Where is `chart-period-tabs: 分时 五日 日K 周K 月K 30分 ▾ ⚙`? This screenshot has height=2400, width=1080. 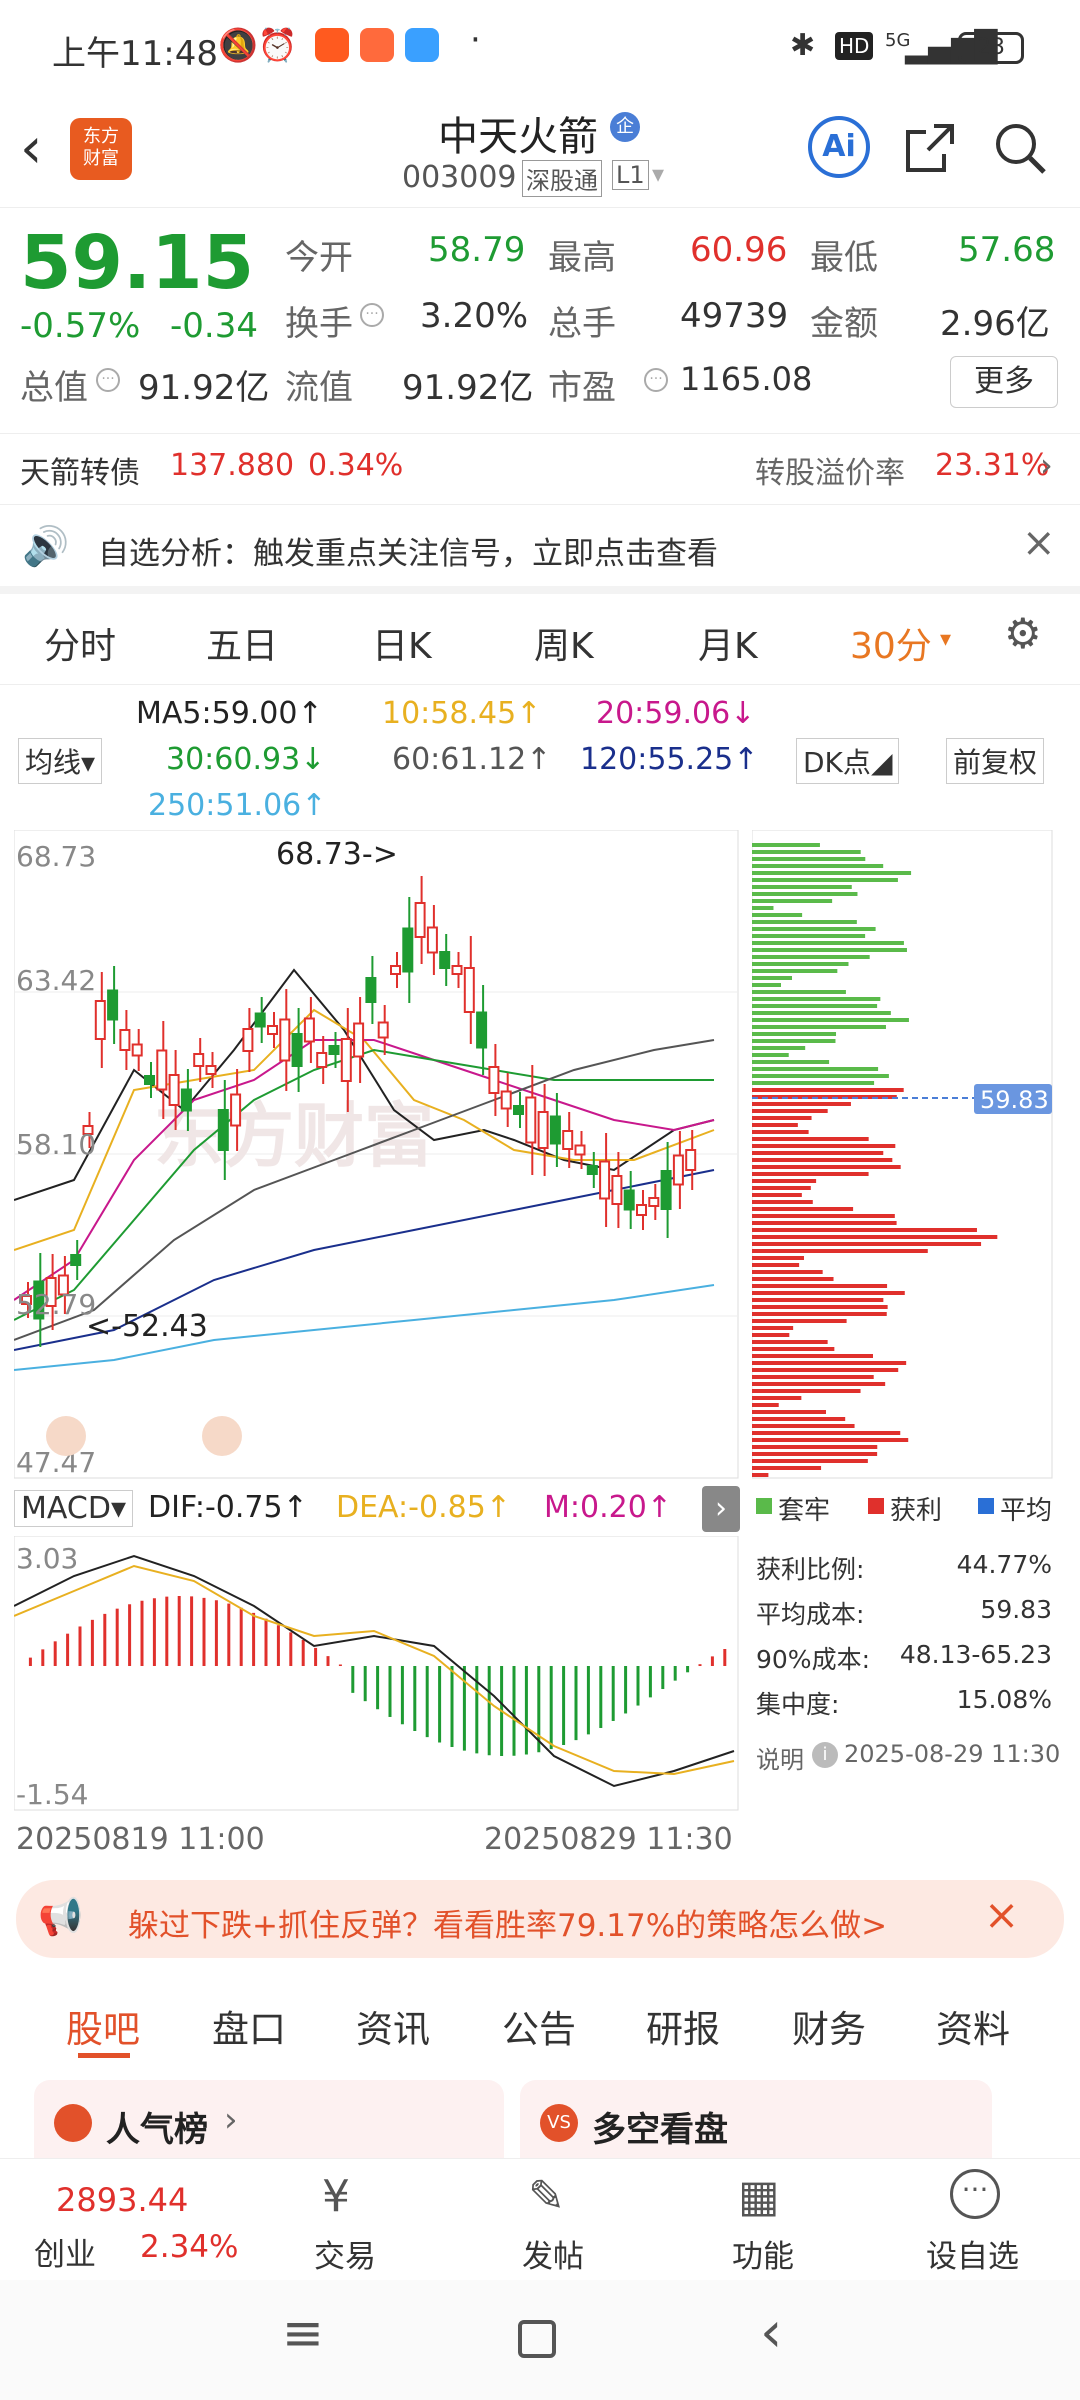 chart-period-tabs: 分时 五日 日K 周K 月K 30分 ▾ ⚙ is located at coordinates (540, 640).